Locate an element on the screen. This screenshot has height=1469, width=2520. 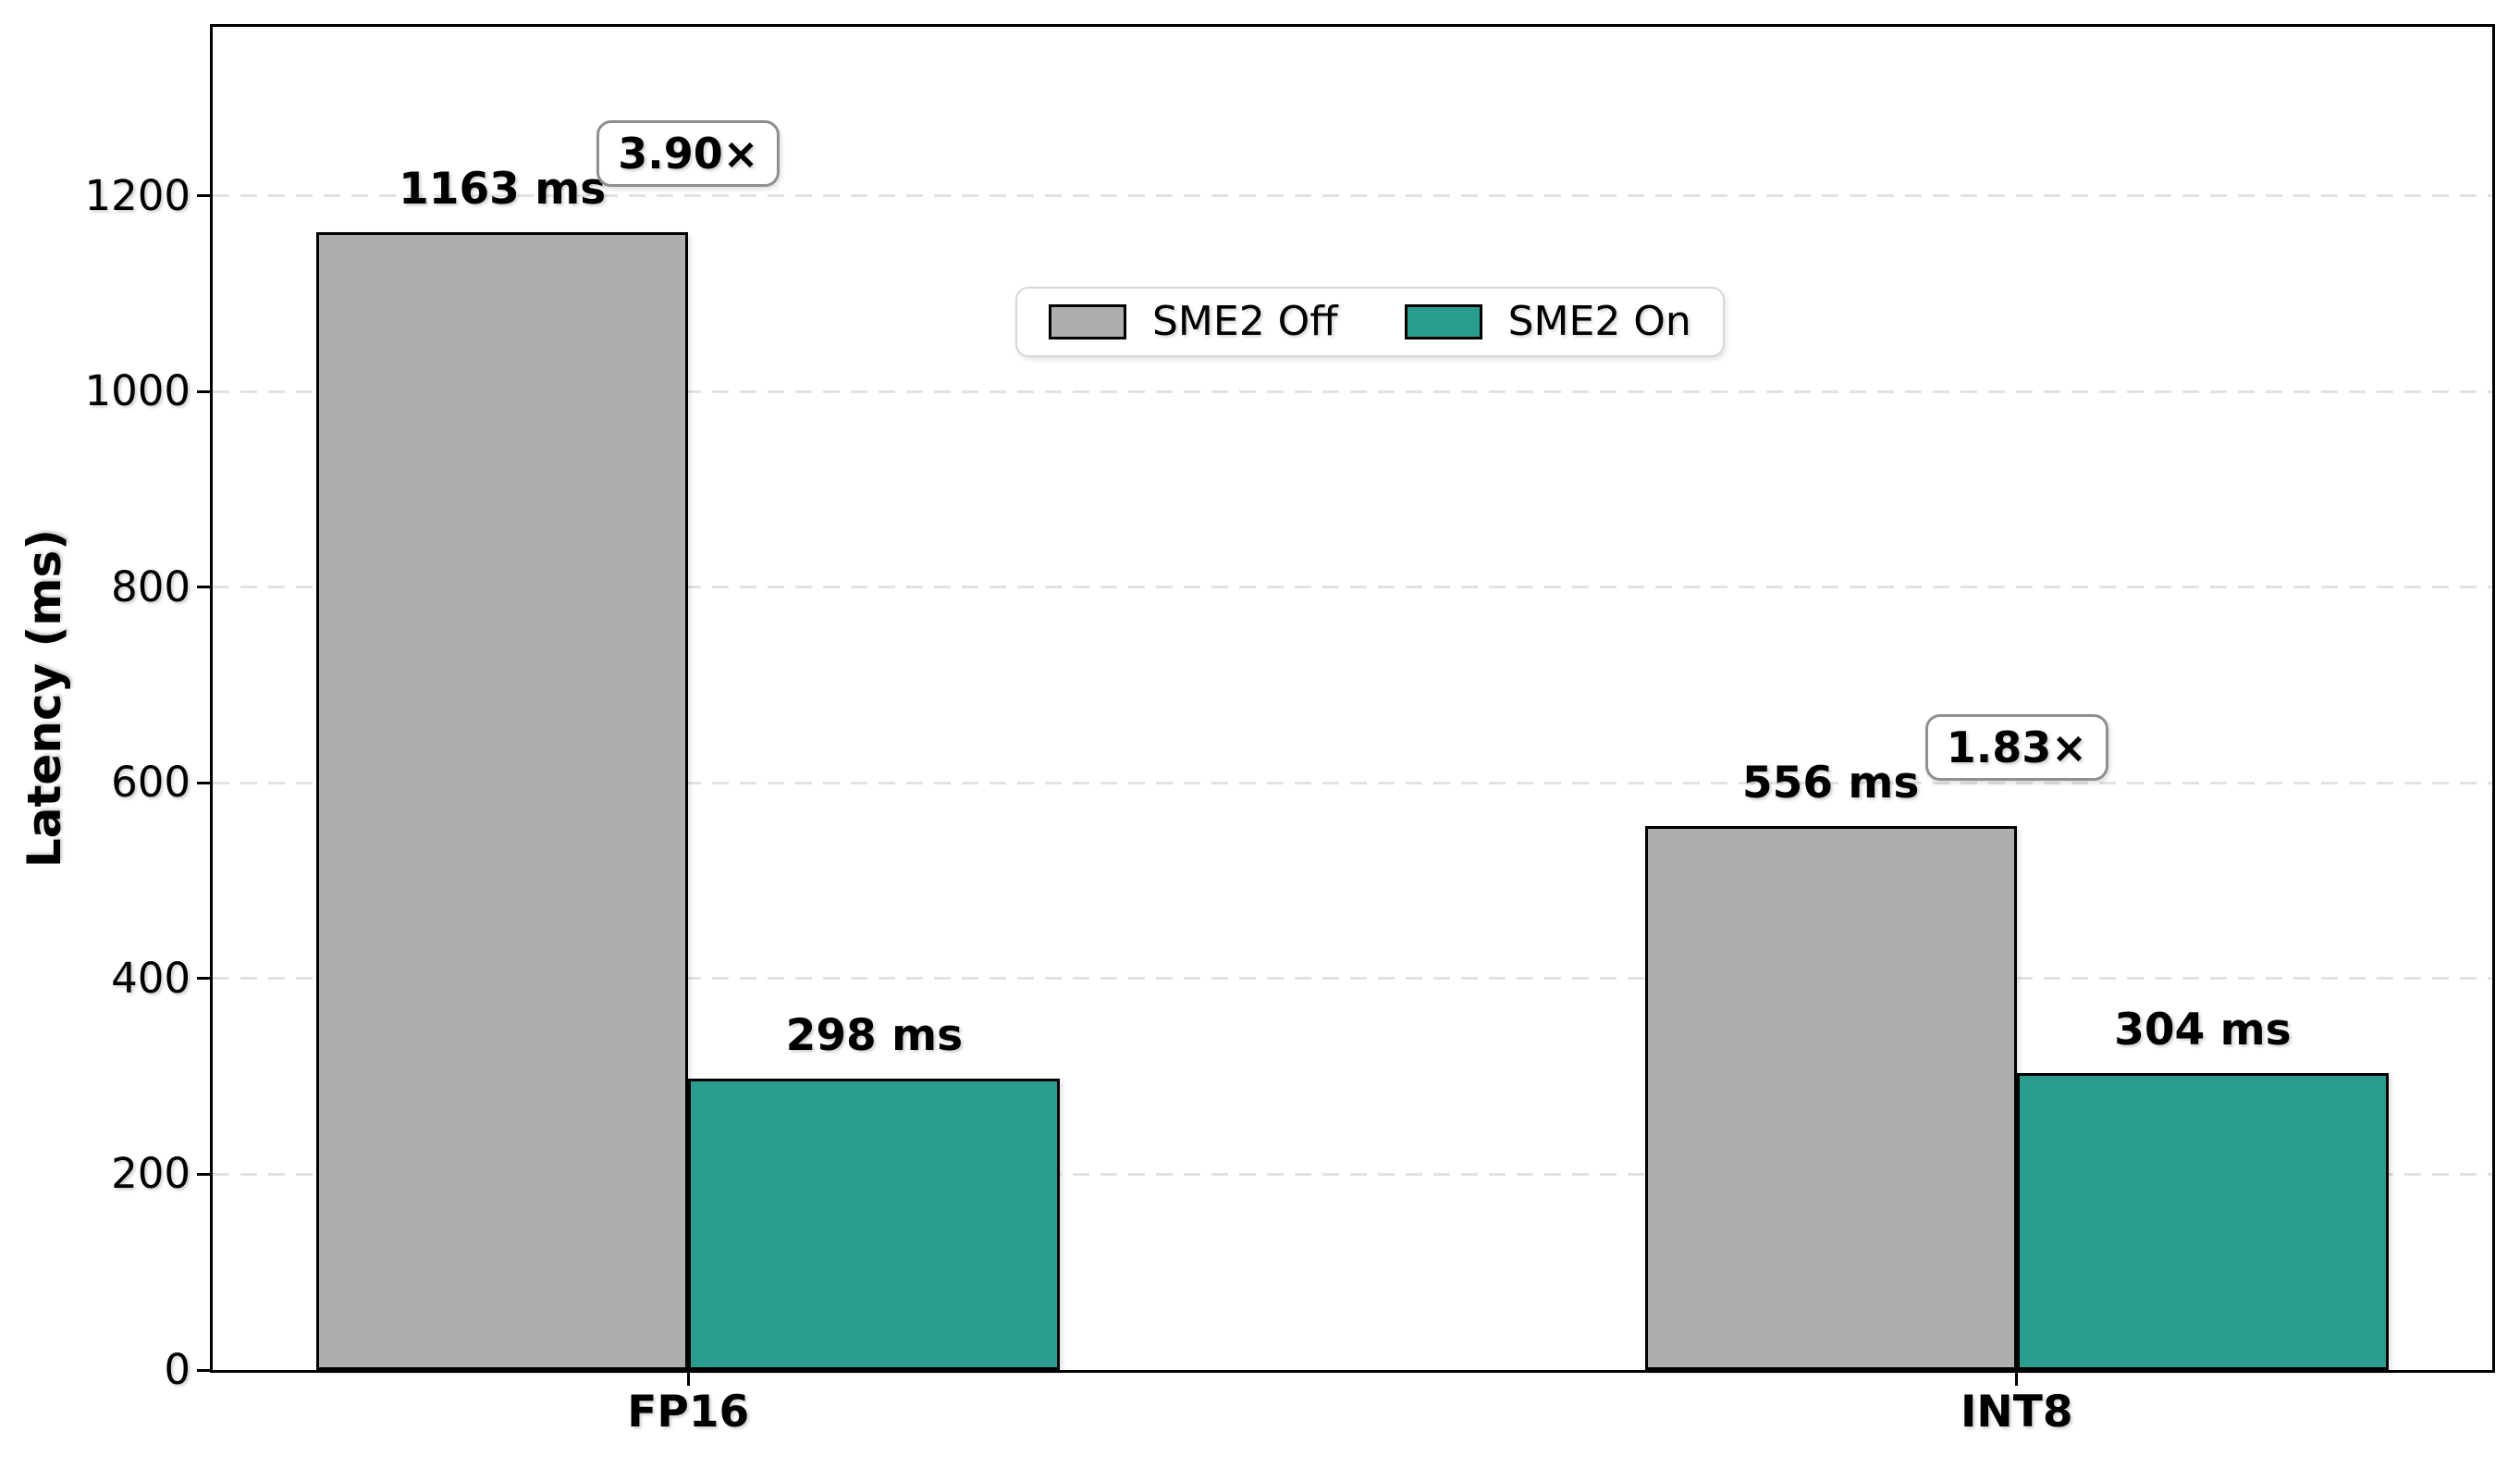
legend: SME2 Off SME2 On is located at coordinates (1370, 322).